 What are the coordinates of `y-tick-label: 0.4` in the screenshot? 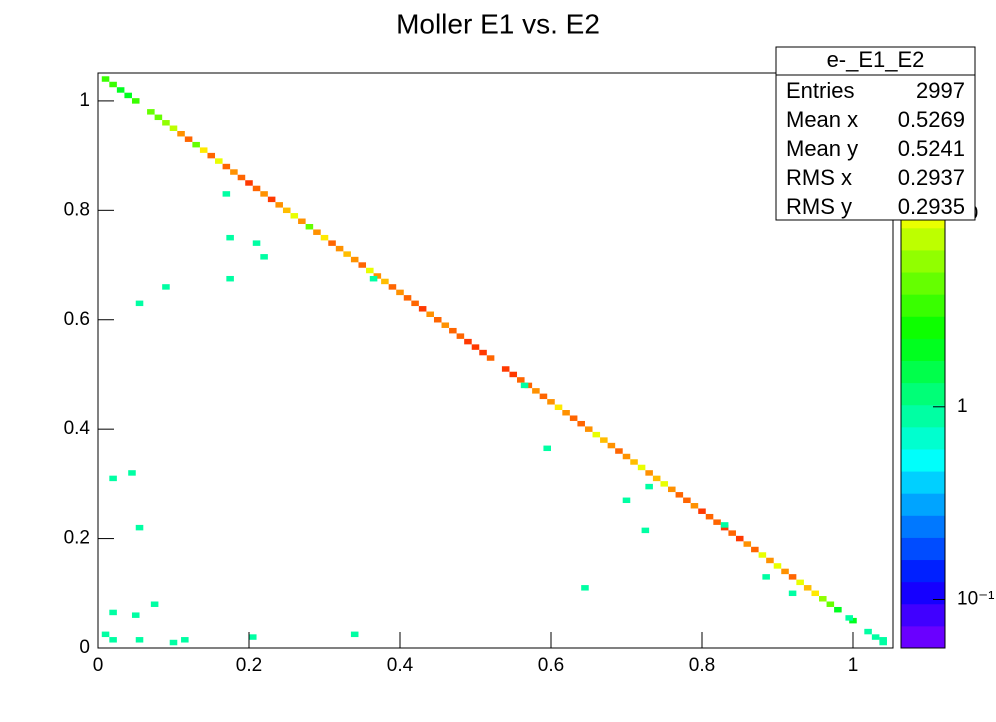 It's located at (77, 428).